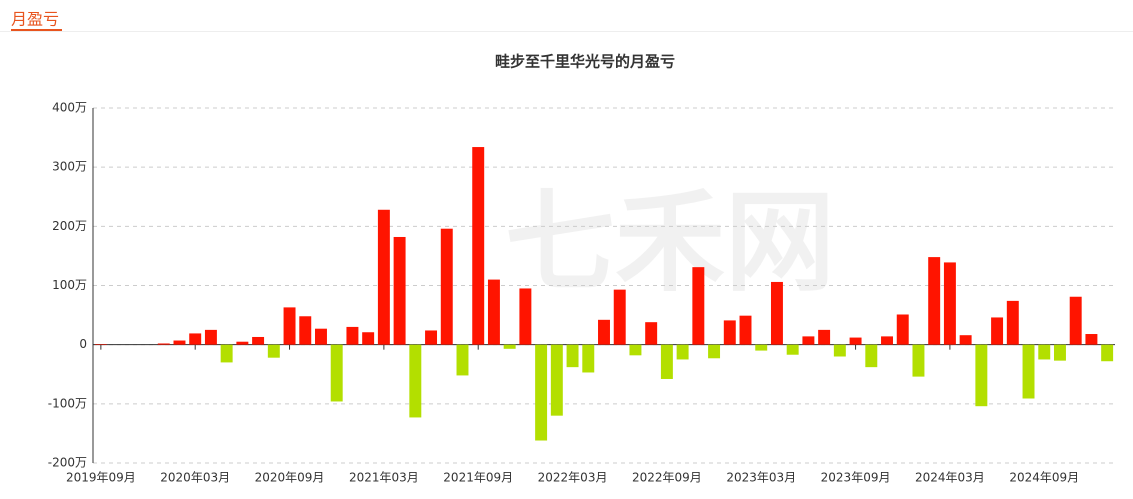 This screenshot has width=1133, height=499. Describe the element at coordinates (1044, 478) in the screenshot. I see `x-tick-label: 2024年09月` at that location.